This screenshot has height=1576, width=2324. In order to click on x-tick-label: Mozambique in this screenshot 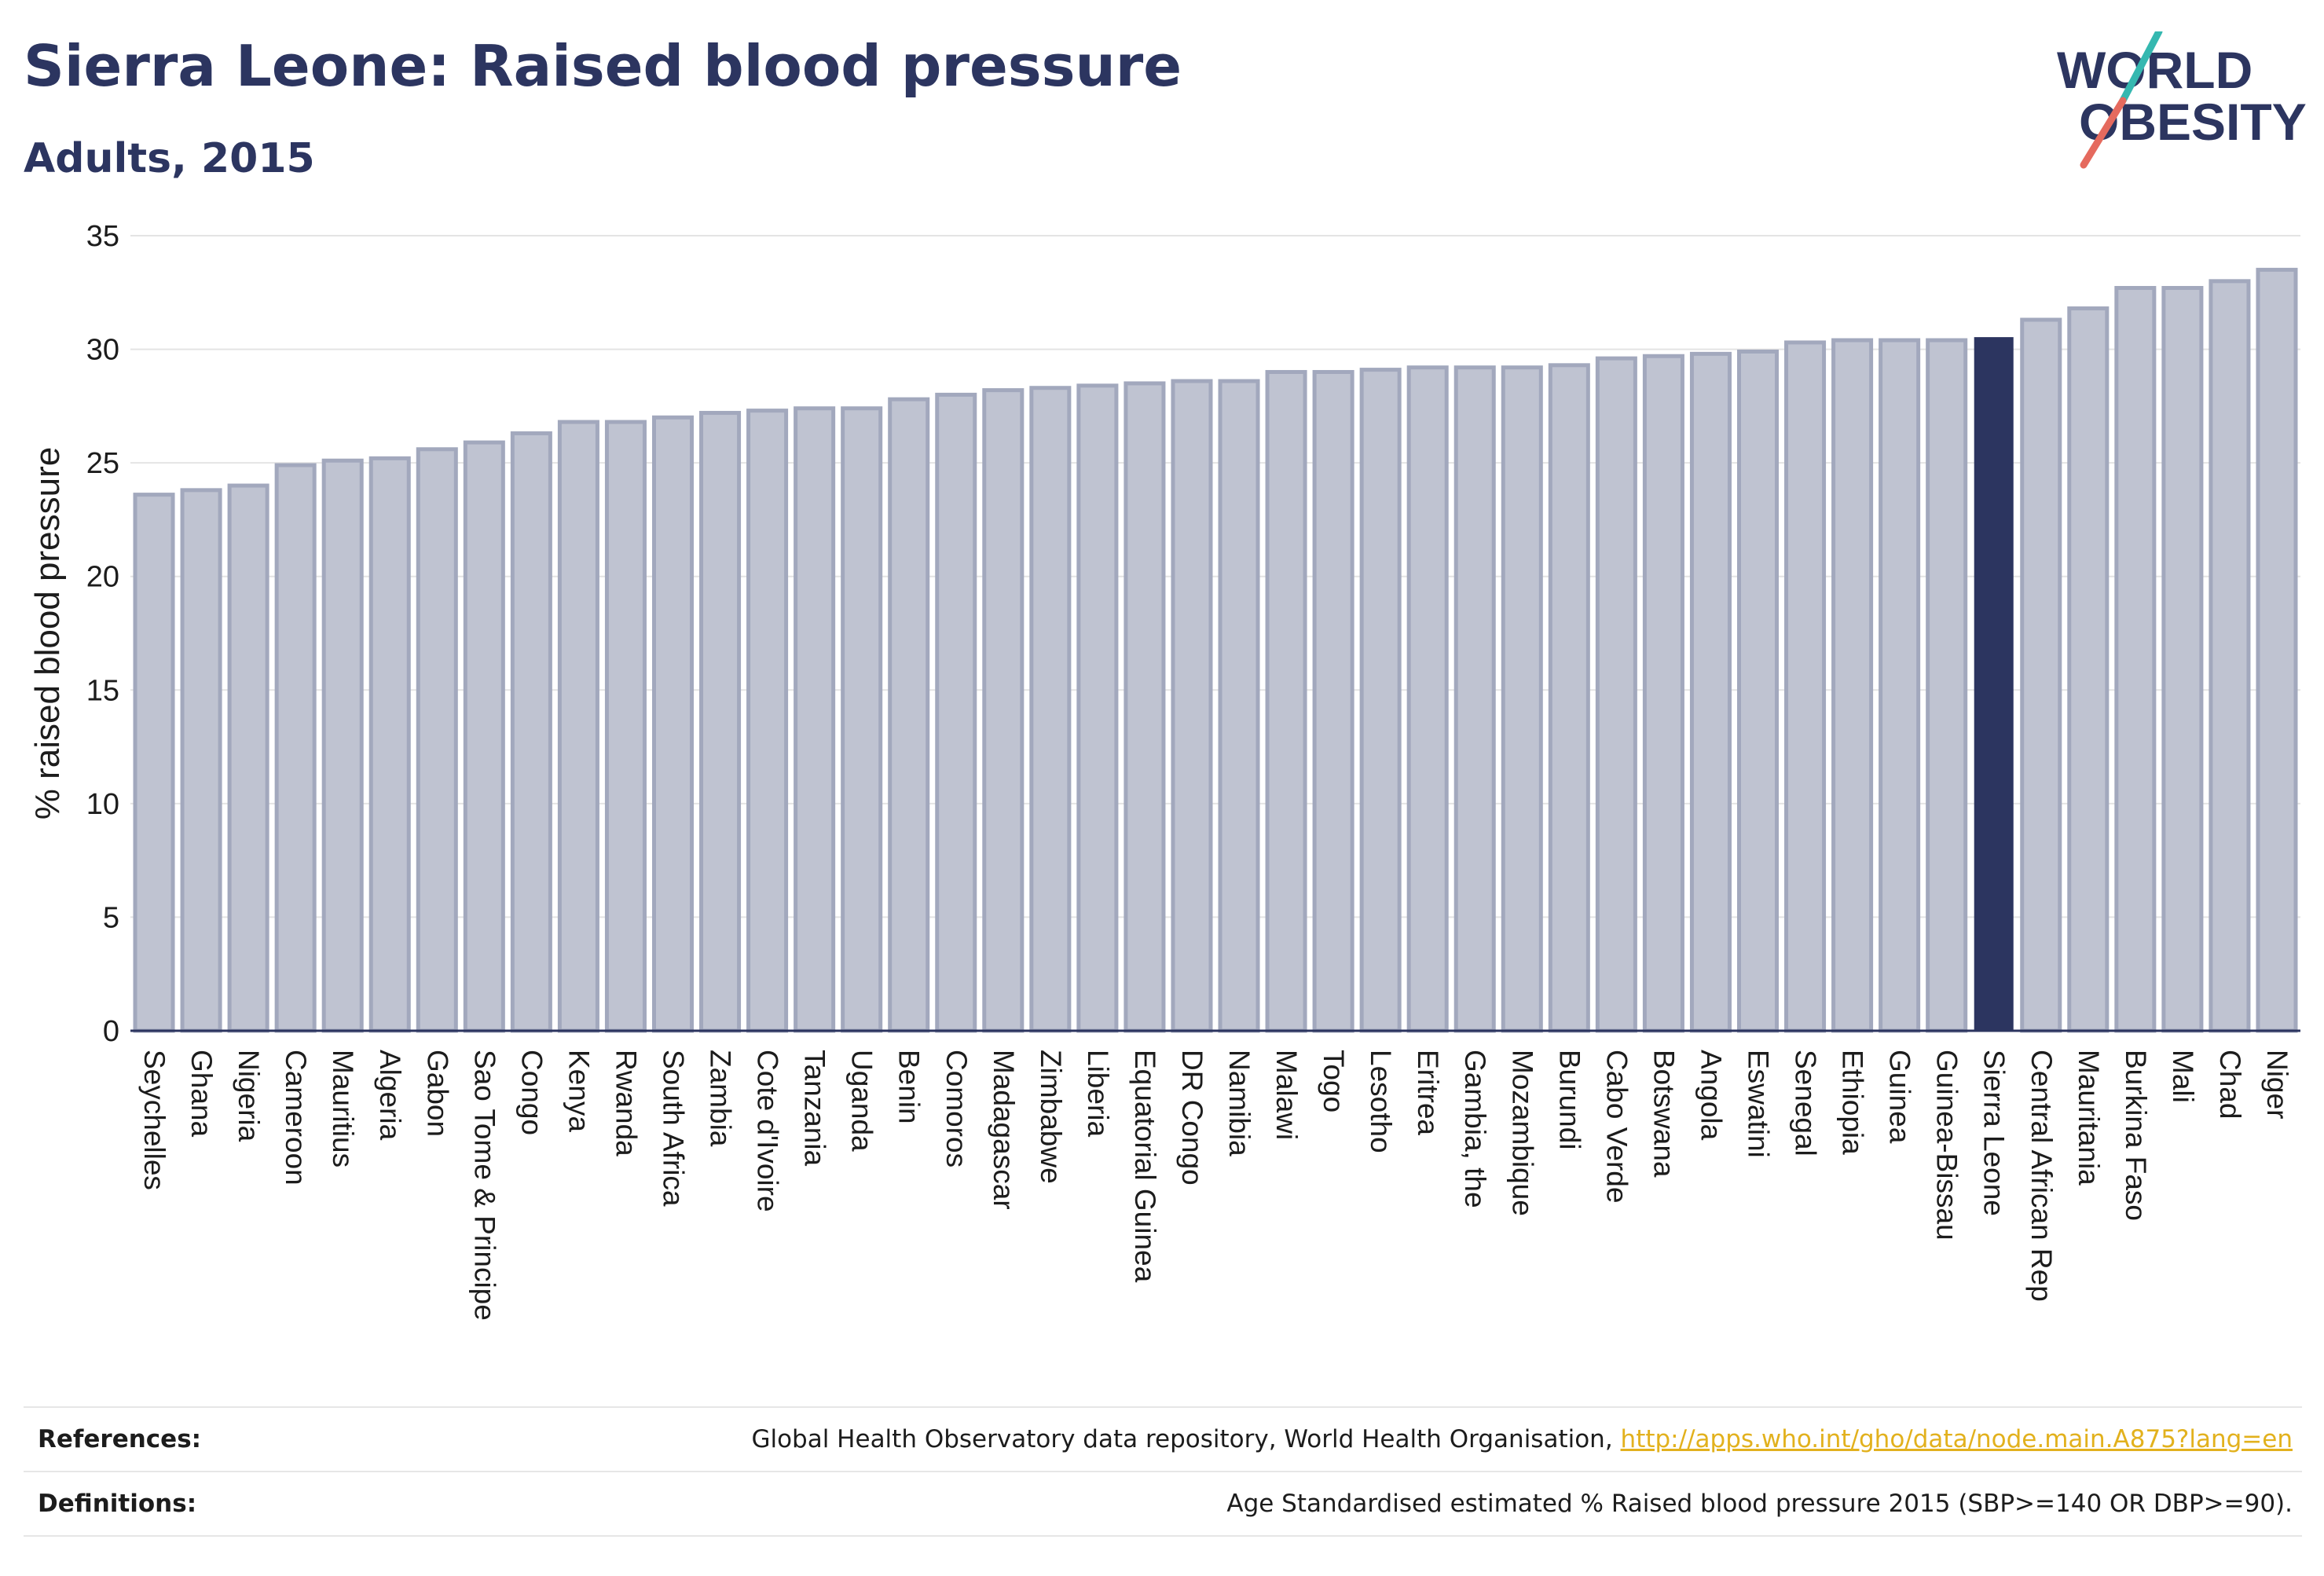, I will do `click(1522, 1133)`.